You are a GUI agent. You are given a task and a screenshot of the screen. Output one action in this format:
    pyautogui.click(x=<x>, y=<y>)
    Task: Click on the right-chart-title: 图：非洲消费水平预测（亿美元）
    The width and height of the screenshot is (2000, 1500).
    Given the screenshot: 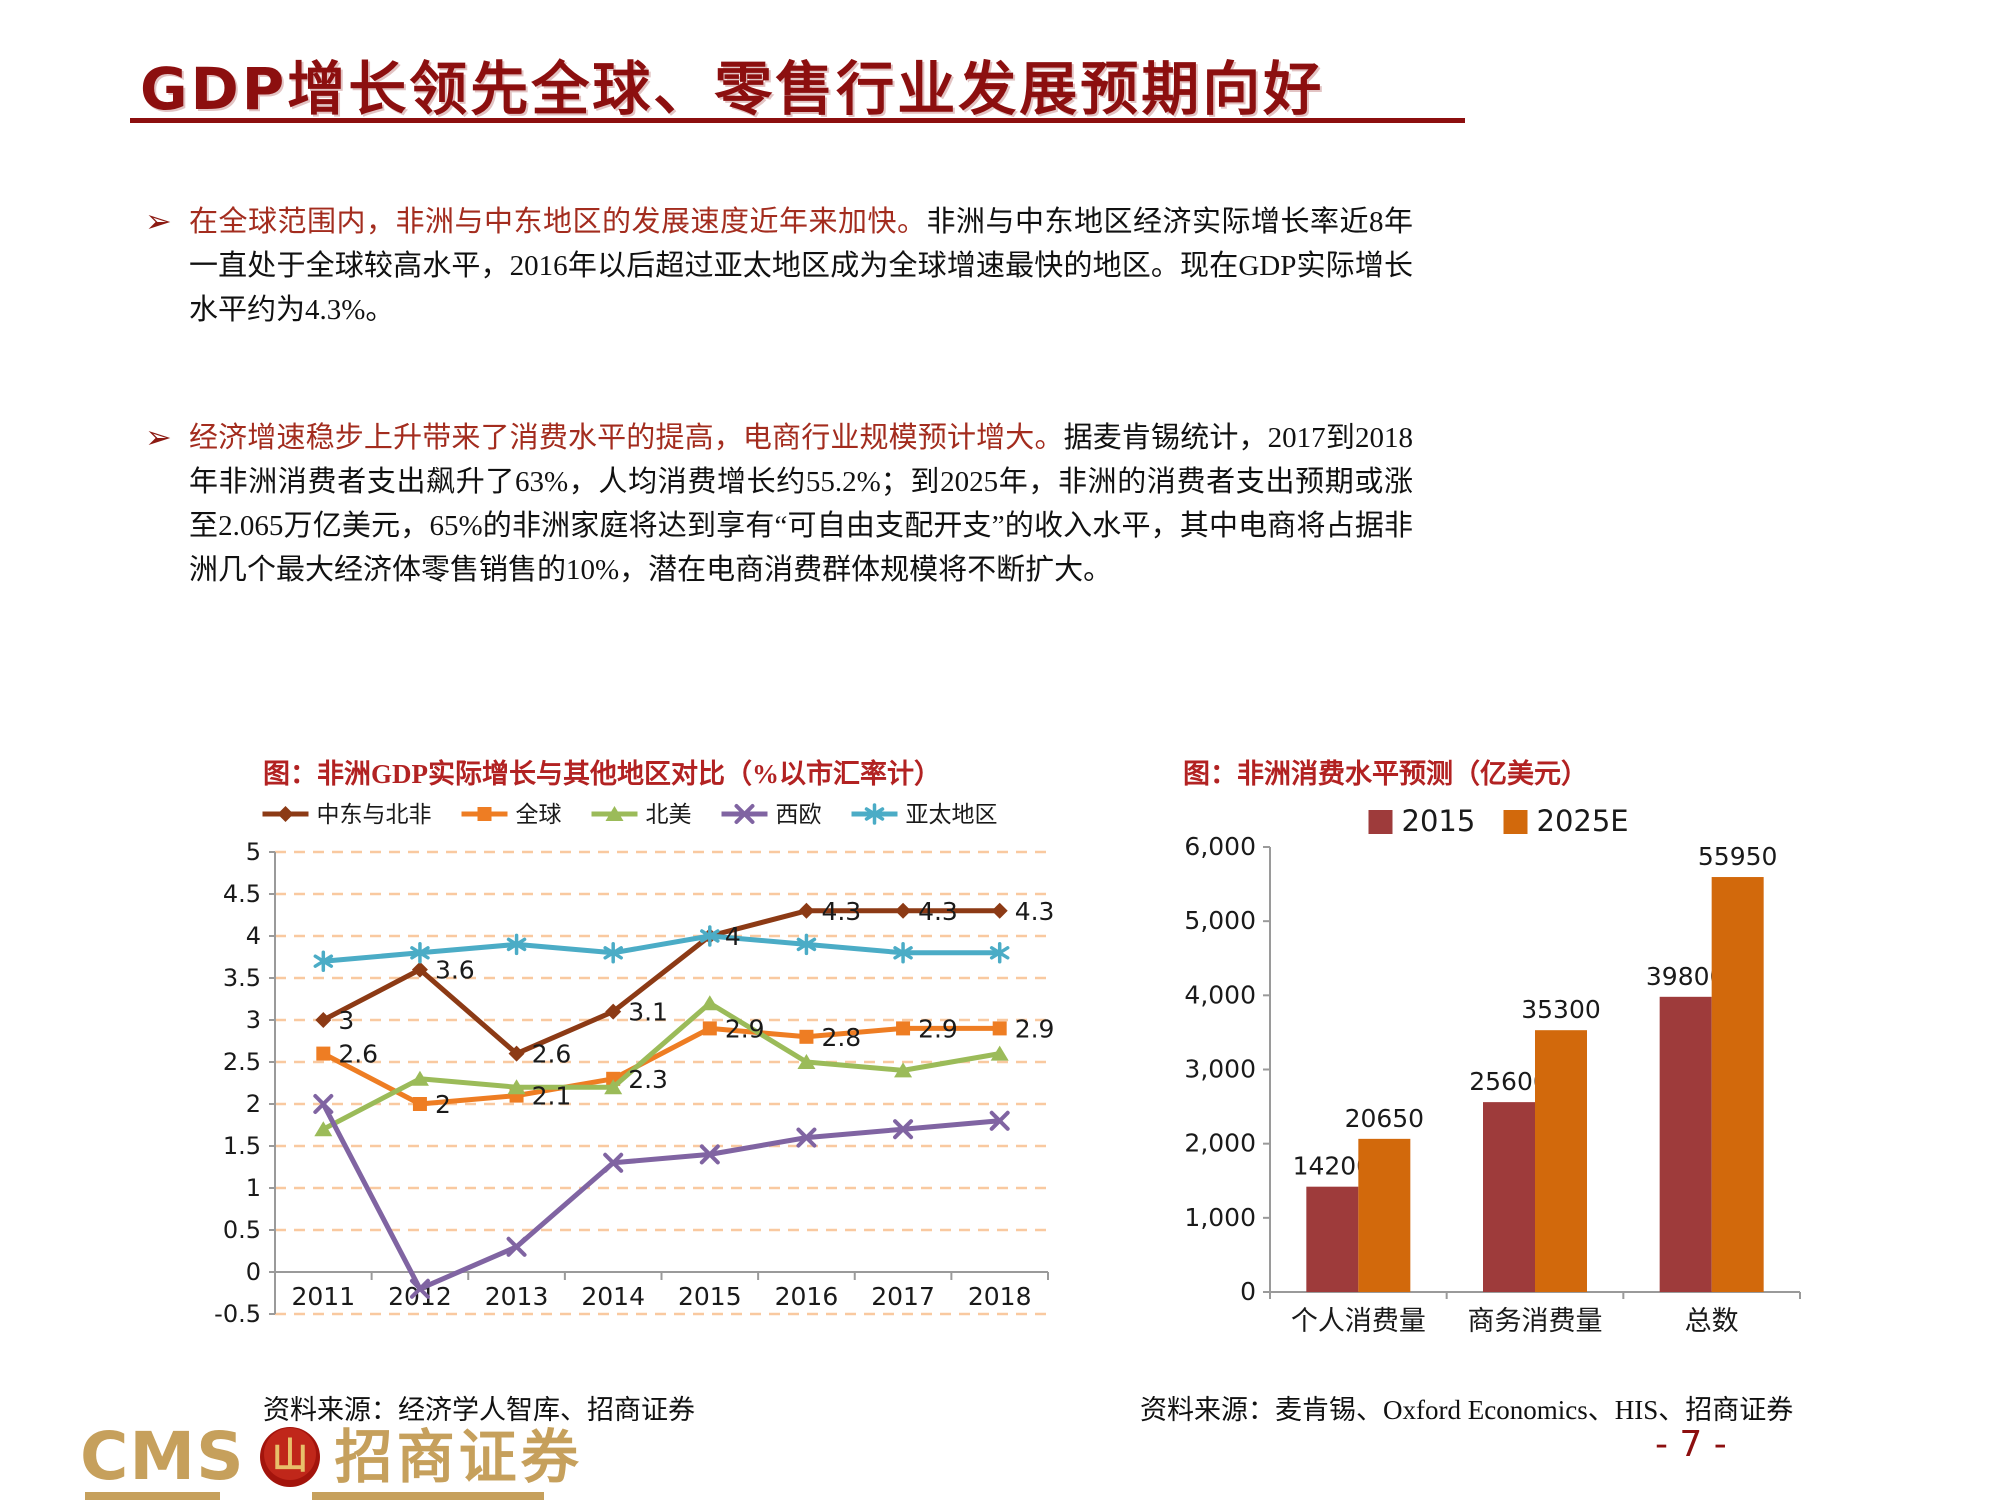 What is the action you would take?
    pyautogui.click(x=1385, y=774)
    